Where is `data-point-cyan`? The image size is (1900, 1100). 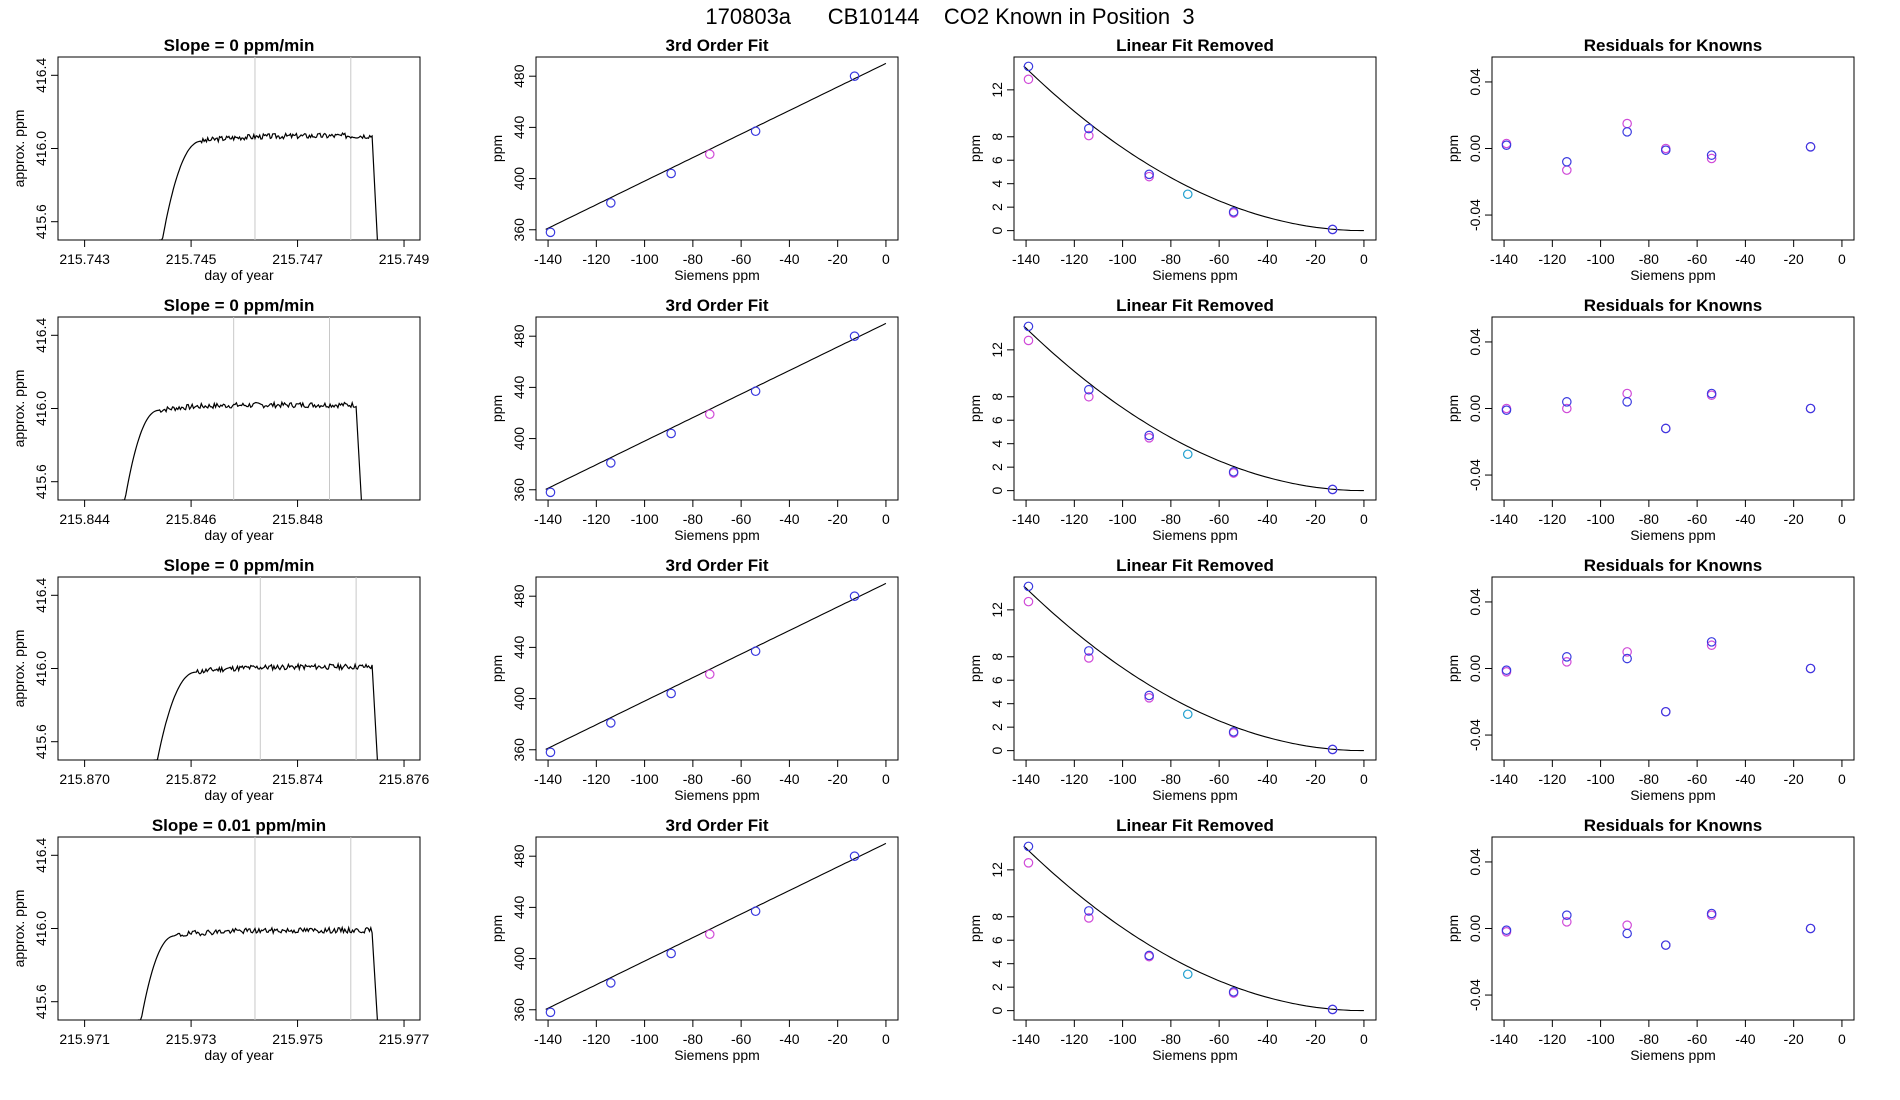 data-point-cyan is located at coordinates (1187, 714).